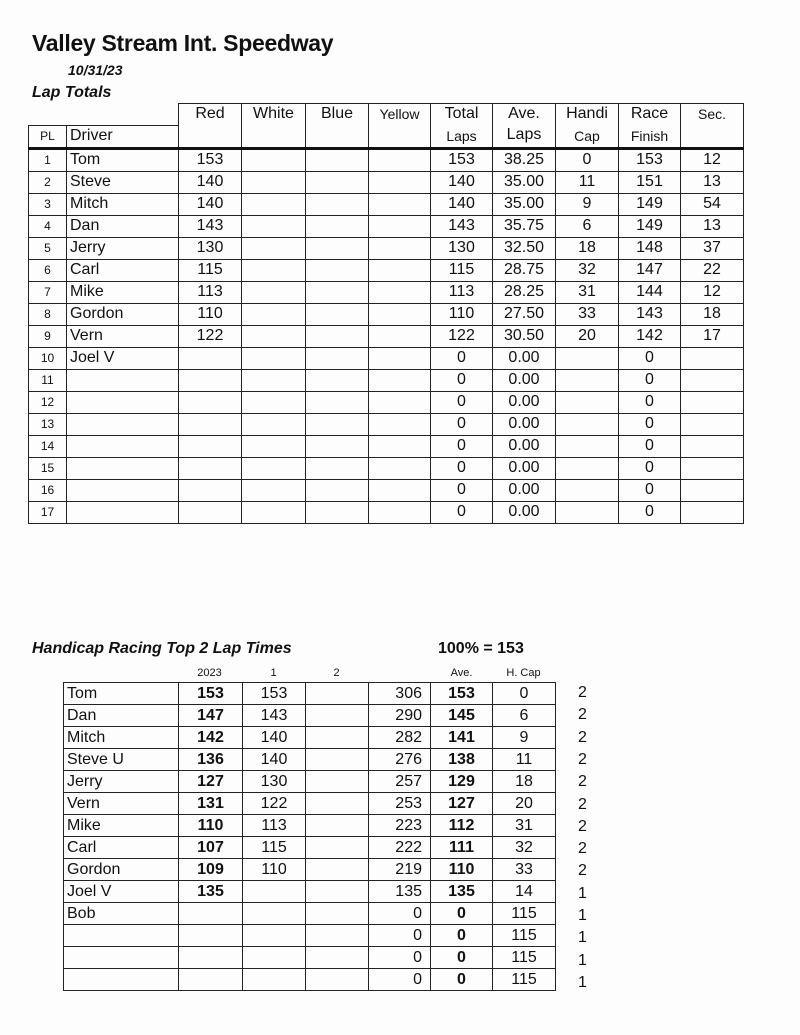  I want to click on cell-ave: 135, so click(461, 891).